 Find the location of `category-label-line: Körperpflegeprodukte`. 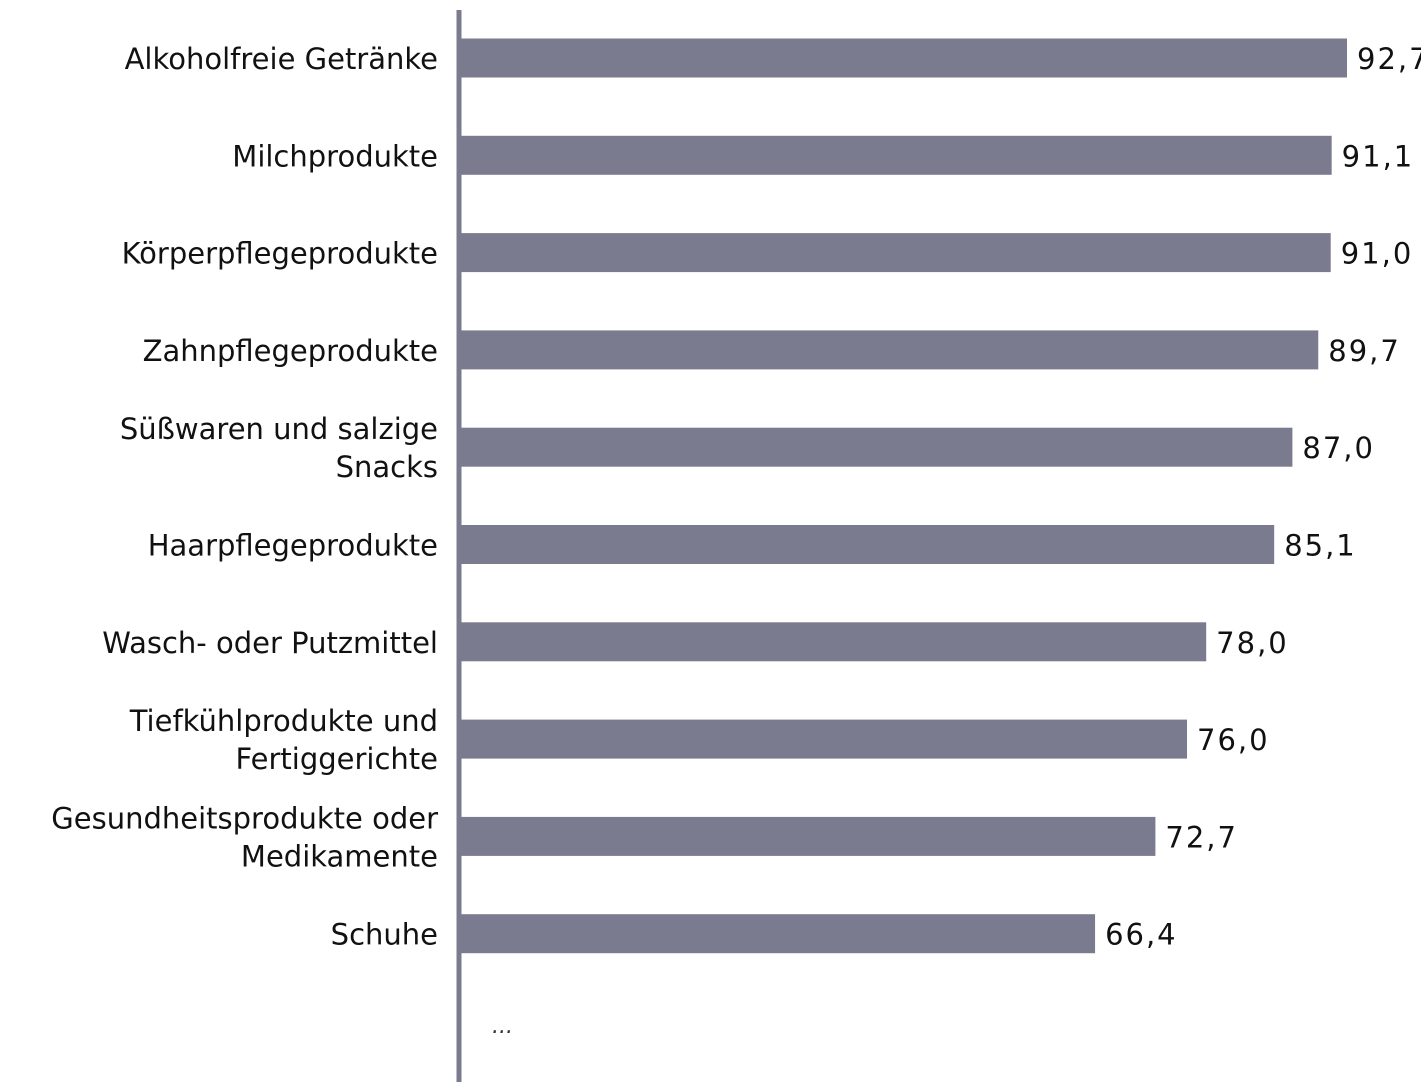

category-label-line: Körperpflegeprodukte is located at coordinates (280, 254).